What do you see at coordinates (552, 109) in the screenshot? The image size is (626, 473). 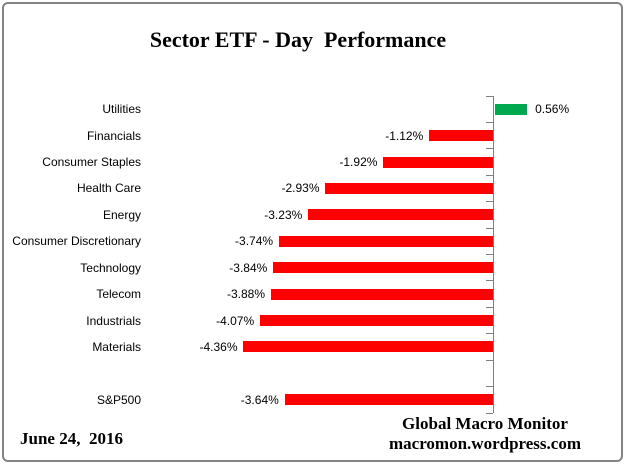 I see `value-label-utilities: 0.56%` at bounding box center [552, 109].